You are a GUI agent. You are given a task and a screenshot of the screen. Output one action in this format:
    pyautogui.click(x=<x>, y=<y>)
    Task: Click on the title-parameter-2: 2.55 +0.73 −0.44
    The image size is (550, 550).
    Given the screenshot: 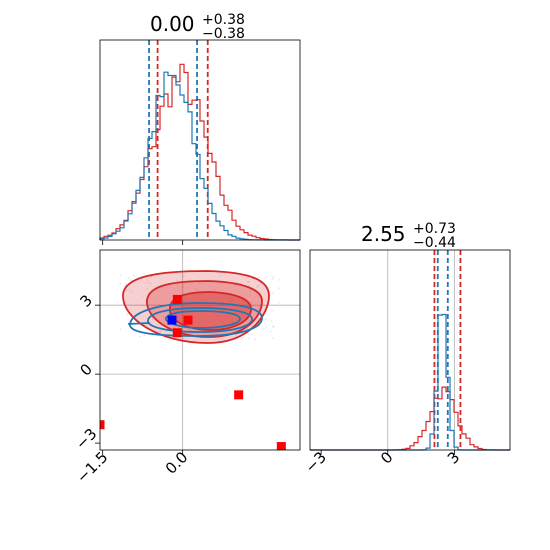 What is the action you would take?
    pyautogui.click(x=408, y=236)
    